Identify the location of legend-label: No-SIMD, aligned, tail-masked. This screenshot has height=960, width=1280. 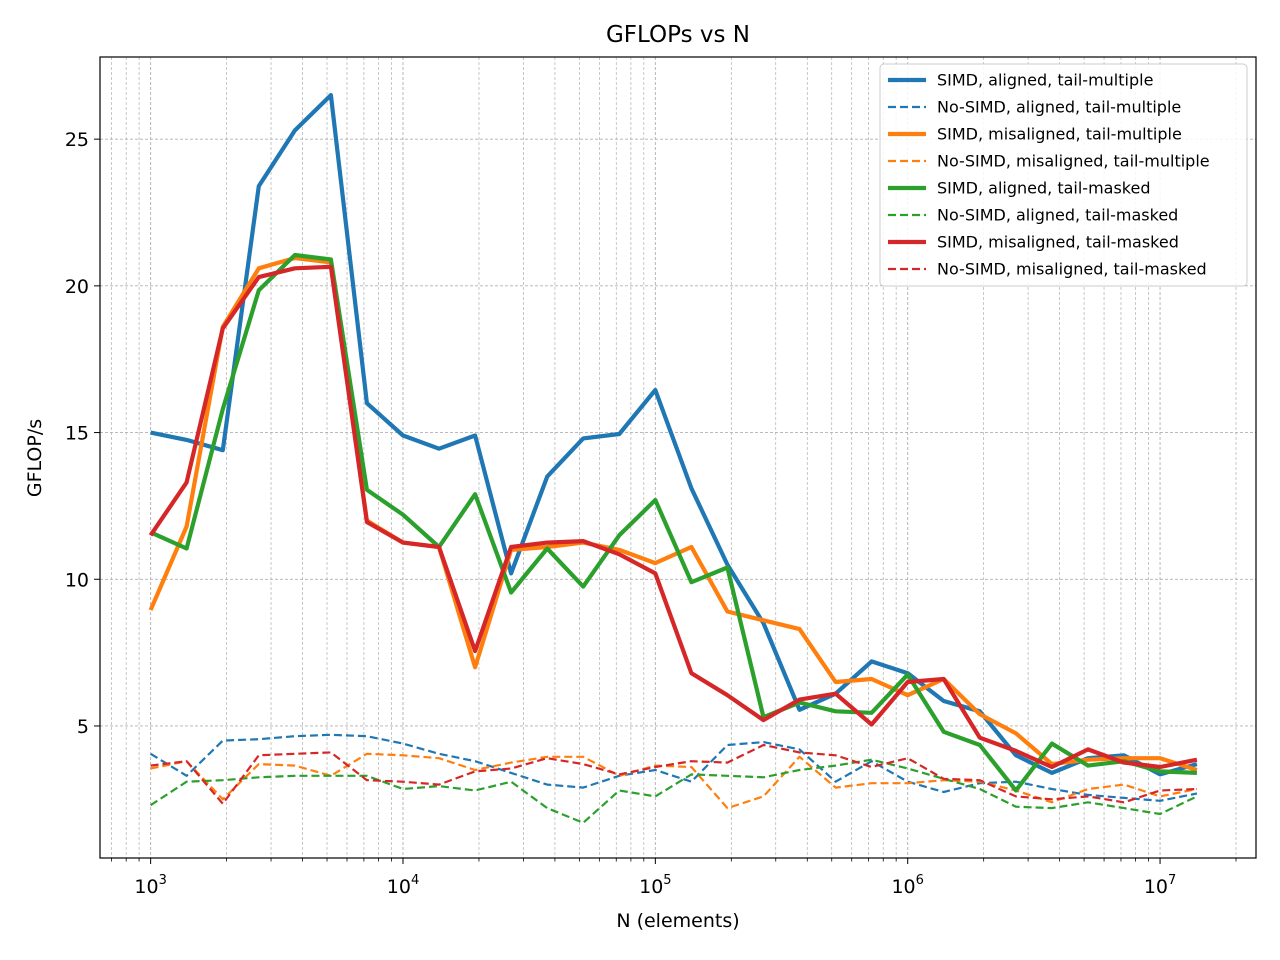
(1057, 215).